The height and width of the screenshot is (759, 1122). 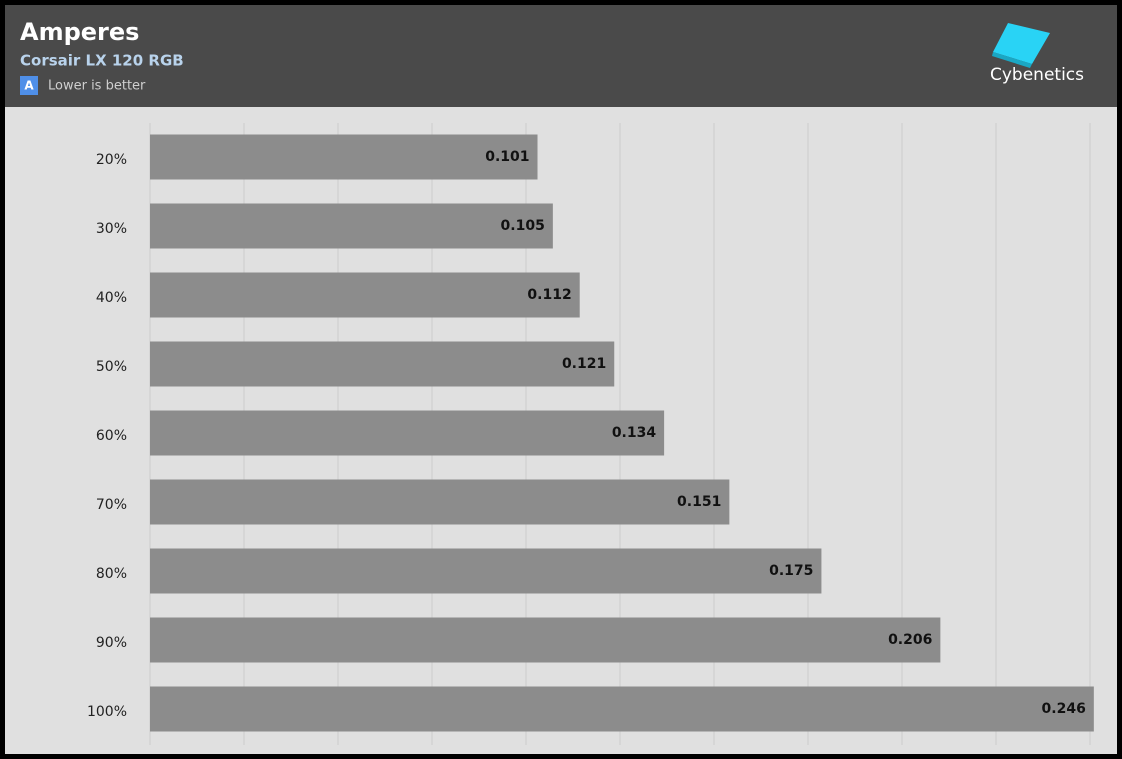 I want to click on y-tick-label: 80%, so click(x=111, y=574).